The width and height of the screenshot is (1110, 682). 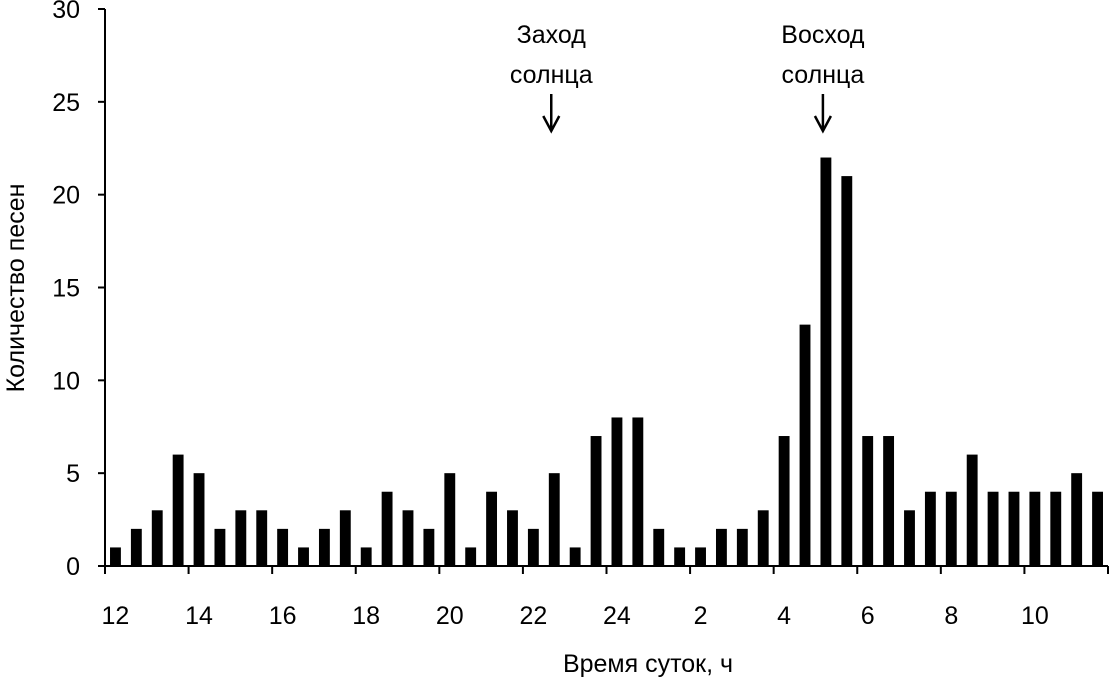 I want to click on x-tick-label: 2, so click(x=701, y=616).